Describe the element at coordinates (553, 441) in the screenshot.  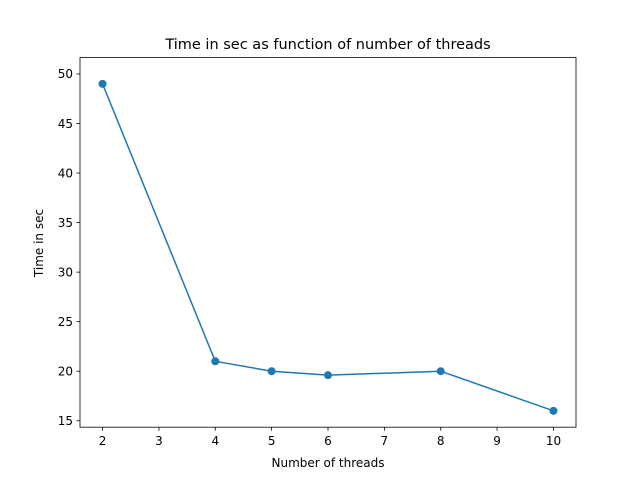
I see `x-tick-label: 10` at that location.